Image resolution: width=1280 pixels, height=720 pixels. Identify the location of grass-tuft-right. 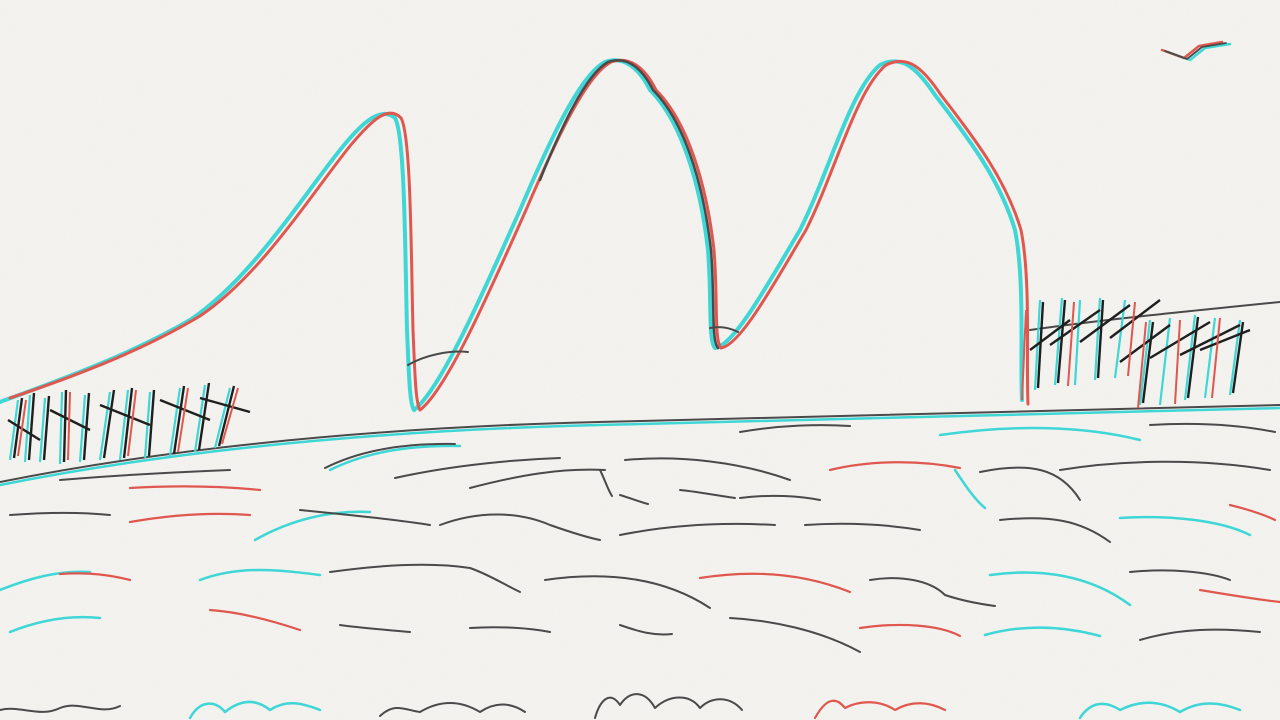
(1136, 353).